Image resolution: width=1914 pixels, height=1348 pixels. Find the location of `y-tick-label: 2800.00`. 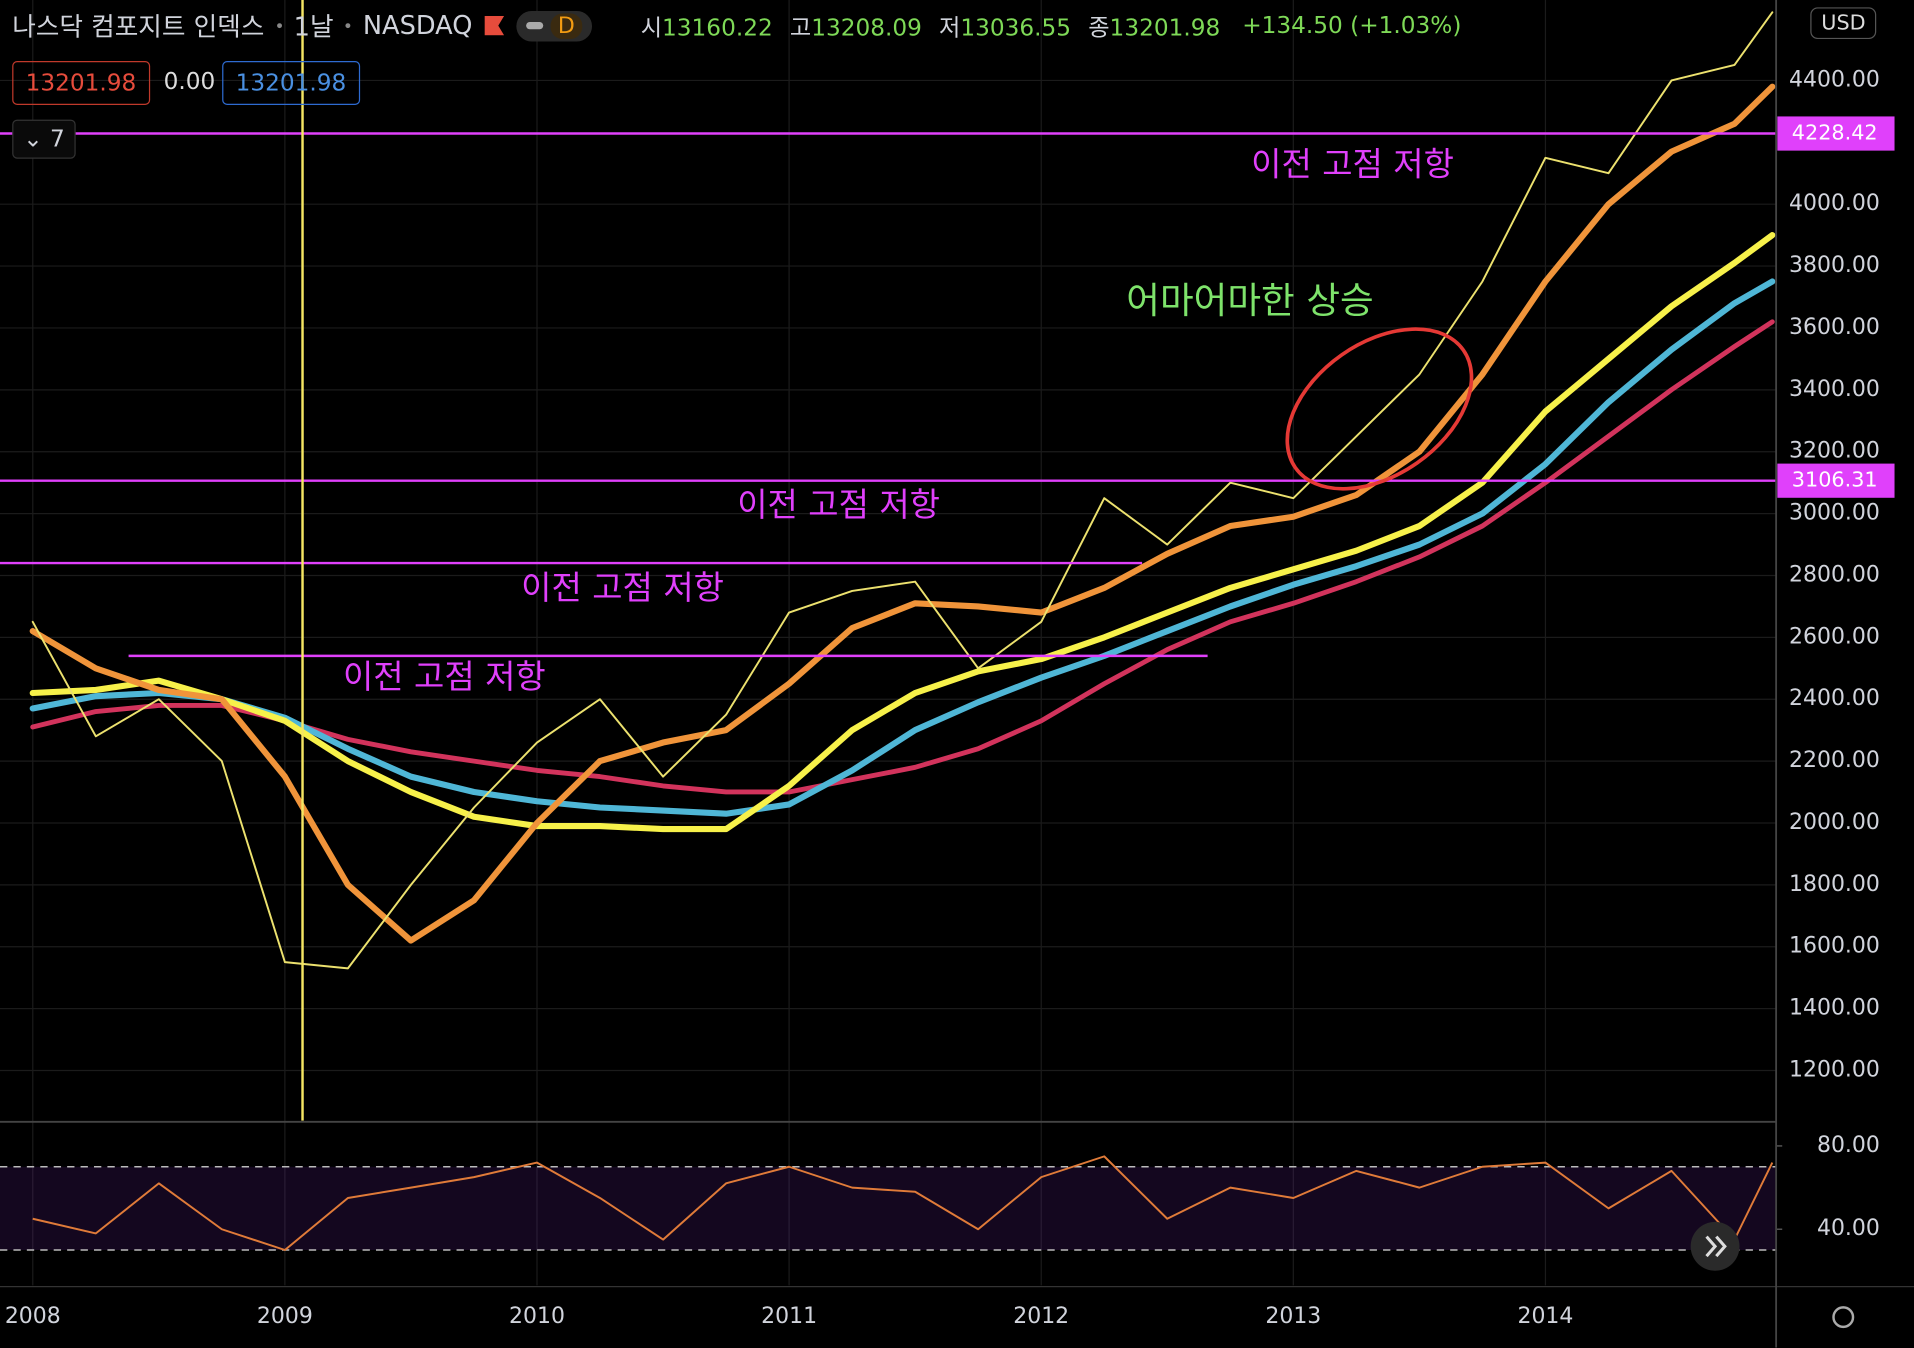

y-tick-label: 2800.00 is located at coordinates (1834, 574).